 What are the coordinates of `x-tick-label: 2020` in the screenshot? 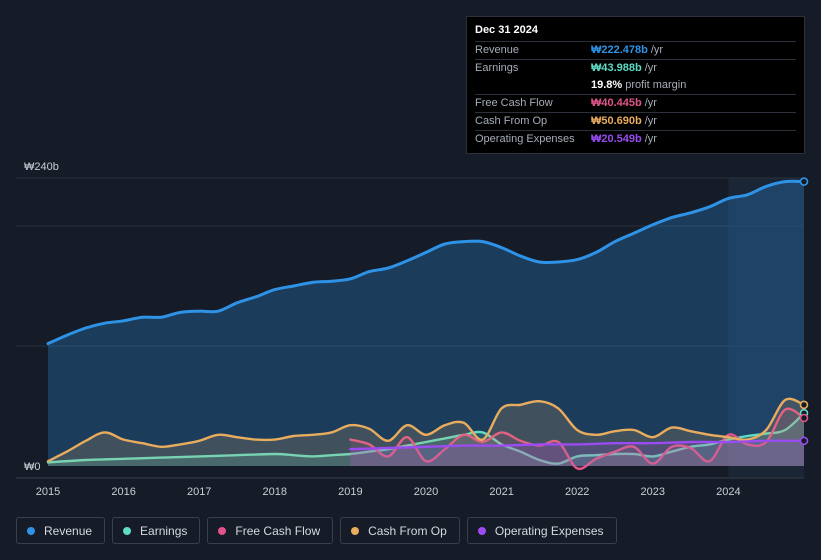 It's located at (426, 492).